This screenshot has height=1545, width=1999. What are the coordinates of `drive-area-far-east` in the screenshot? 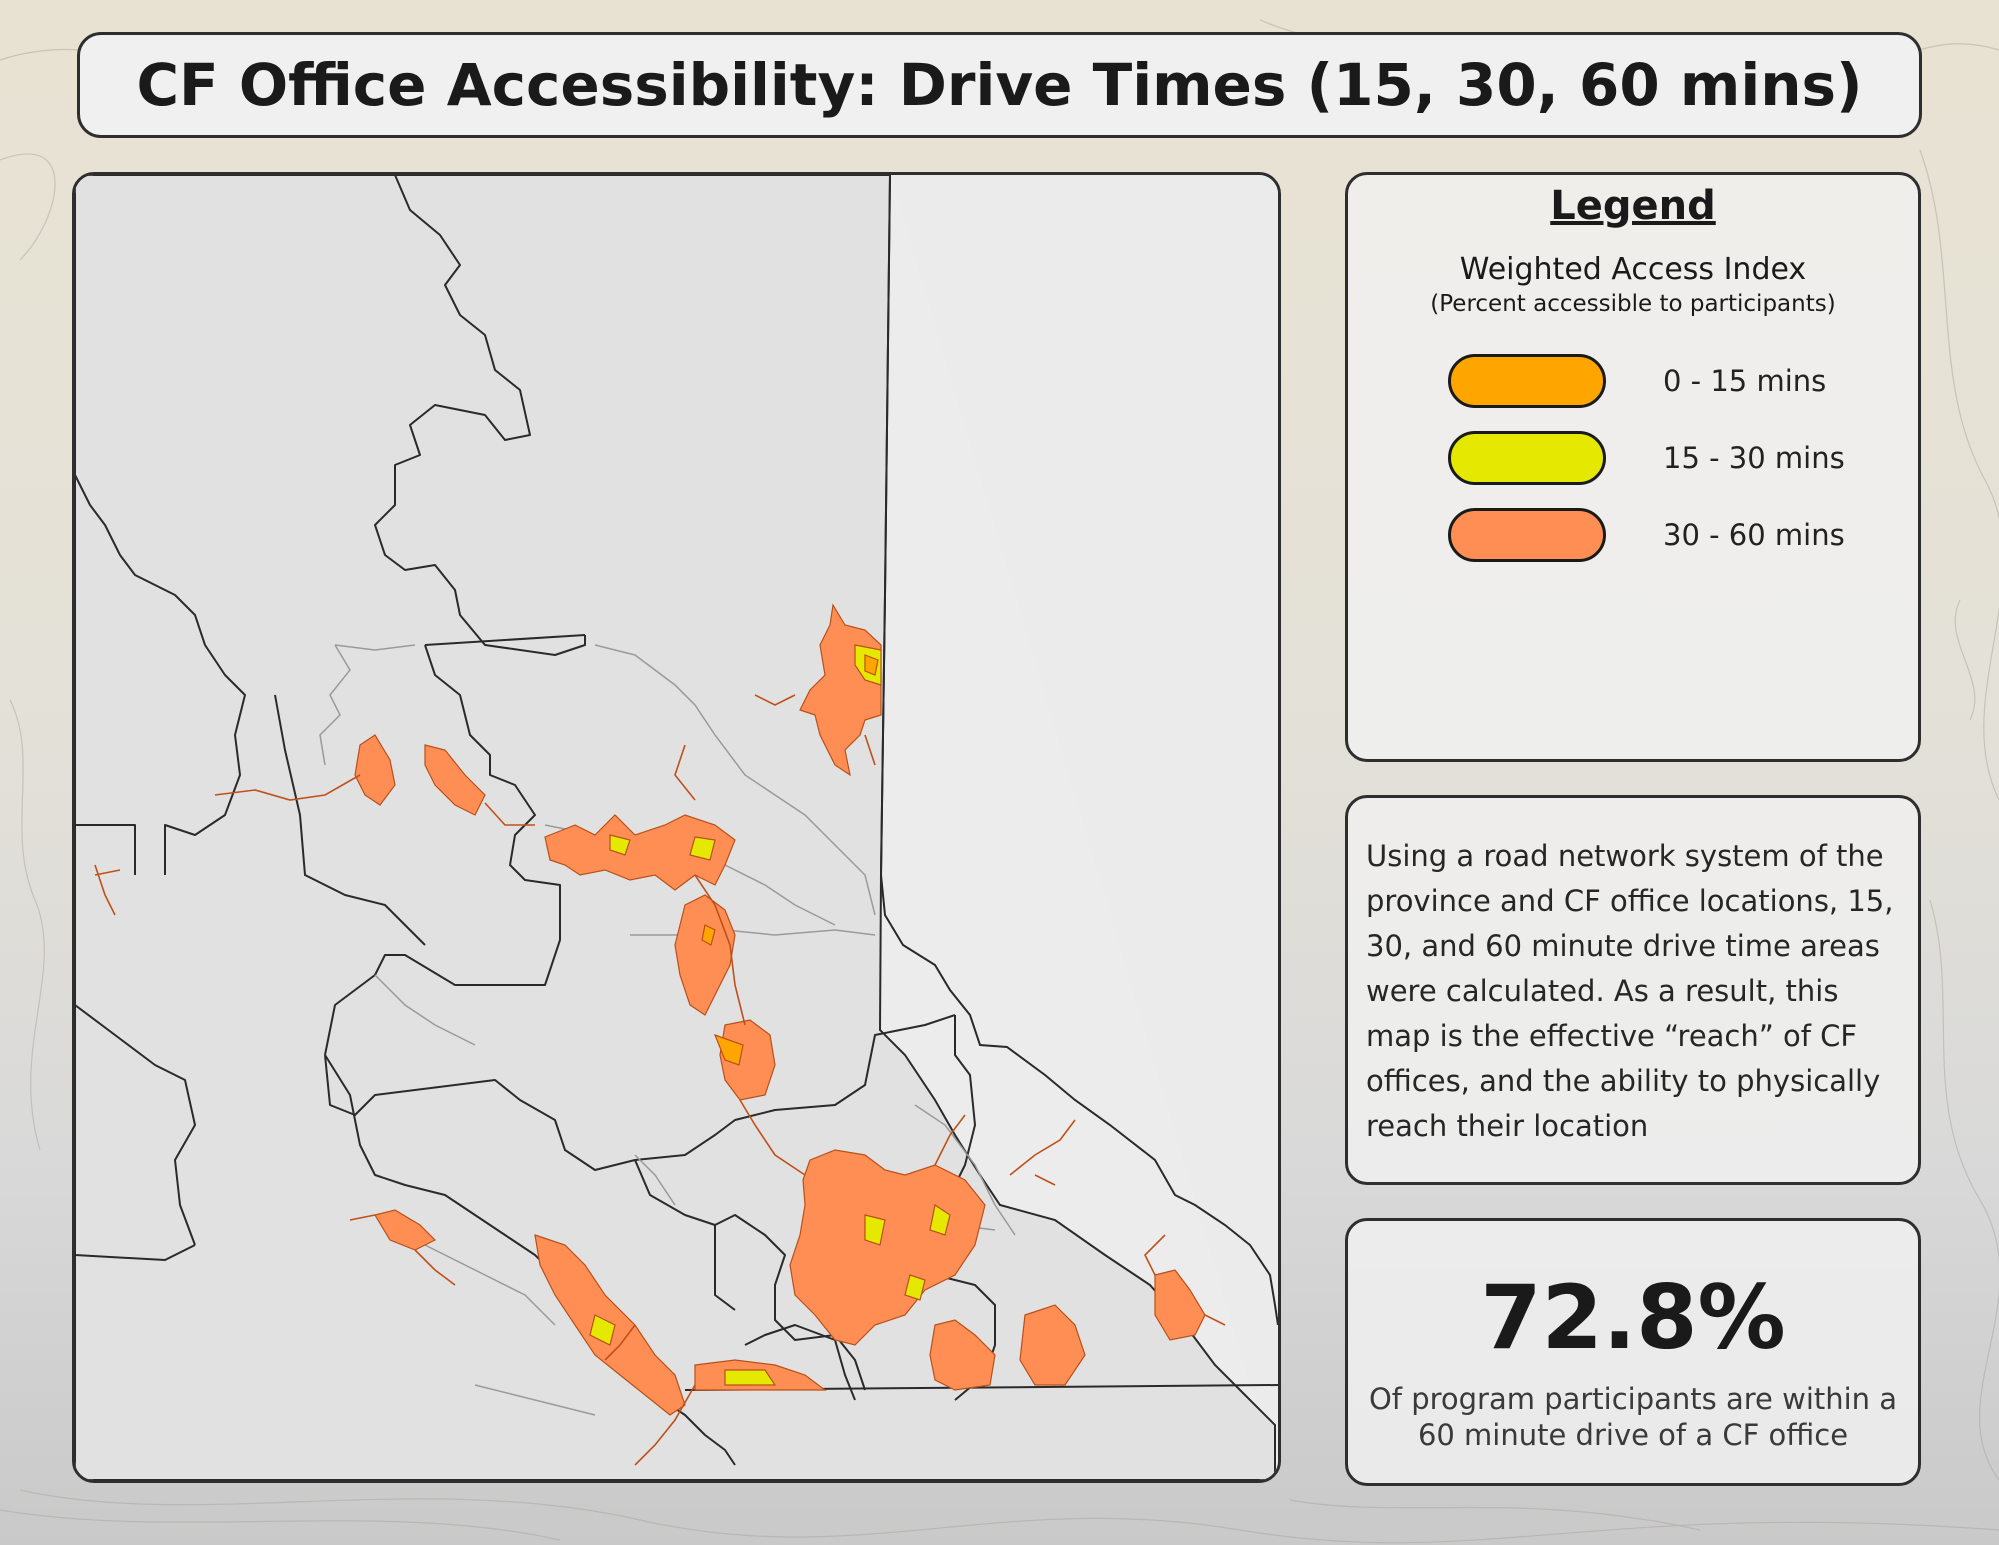 It's located at (1052, 1345).